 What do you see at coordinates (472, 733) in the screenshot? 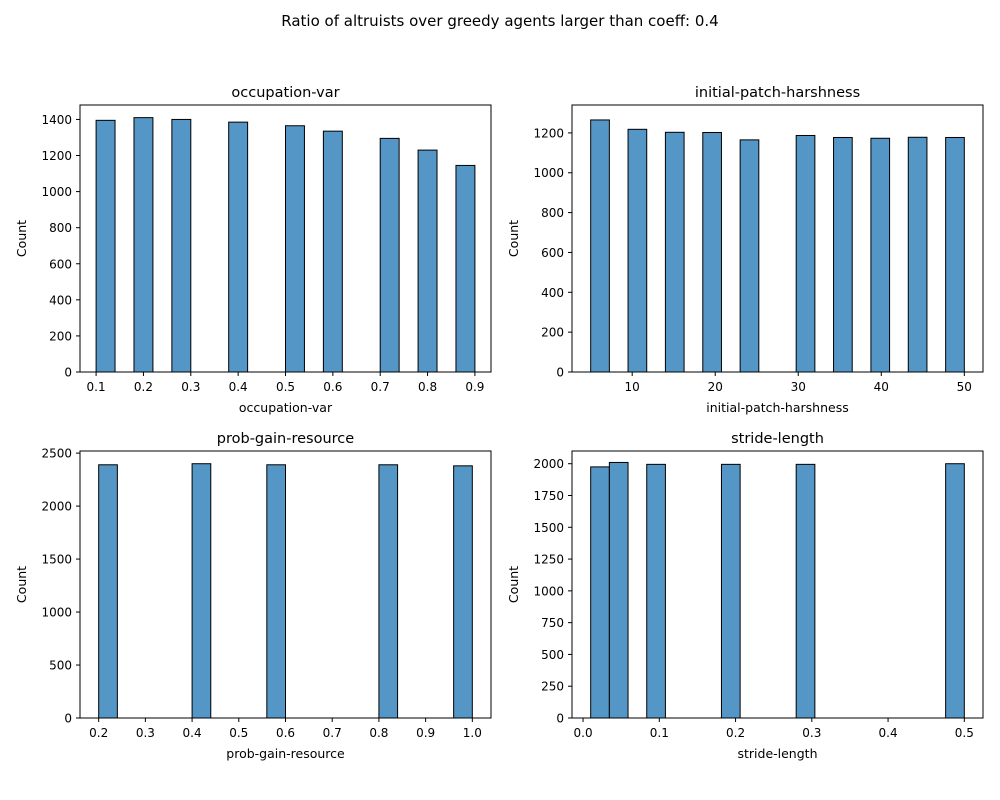
I see `x-tick-label: 1.0` at bounding box center [472, 733].